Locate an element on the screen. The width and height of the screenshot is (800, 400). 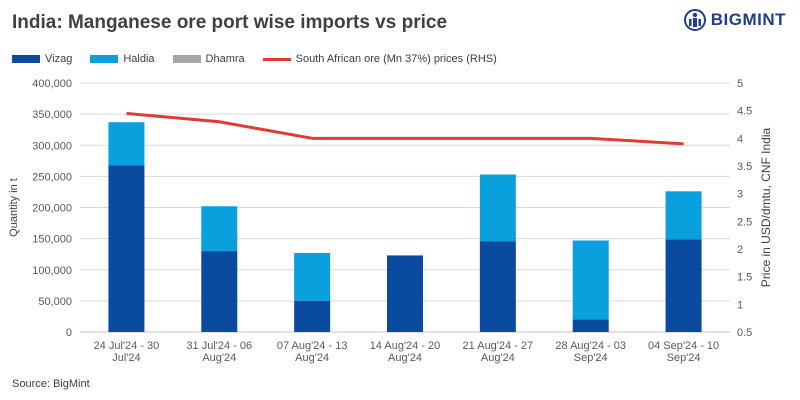
bigmint-logo: BIGMINT is located at coordinates (734, 20).